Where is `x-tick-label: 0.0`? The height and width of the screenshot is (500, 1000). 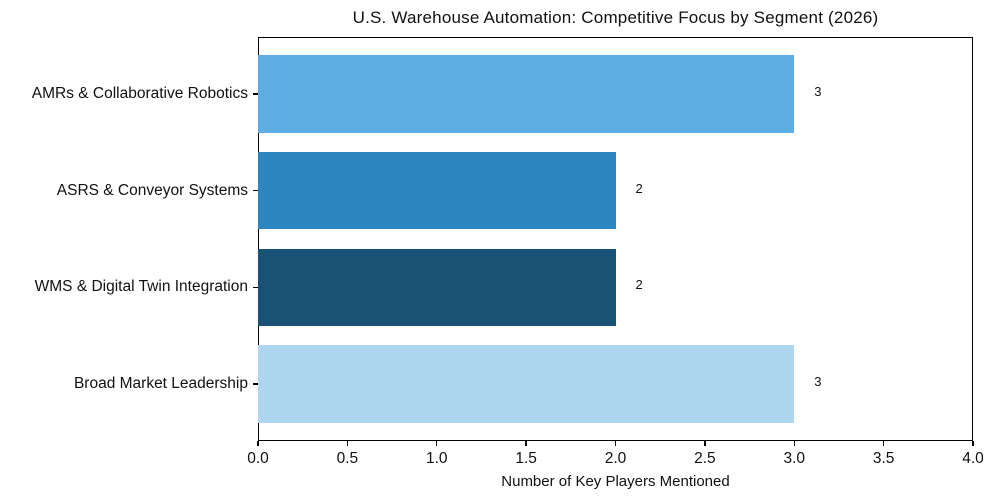 x-tick-label: 0.0 is located at coordinates (258, 458).